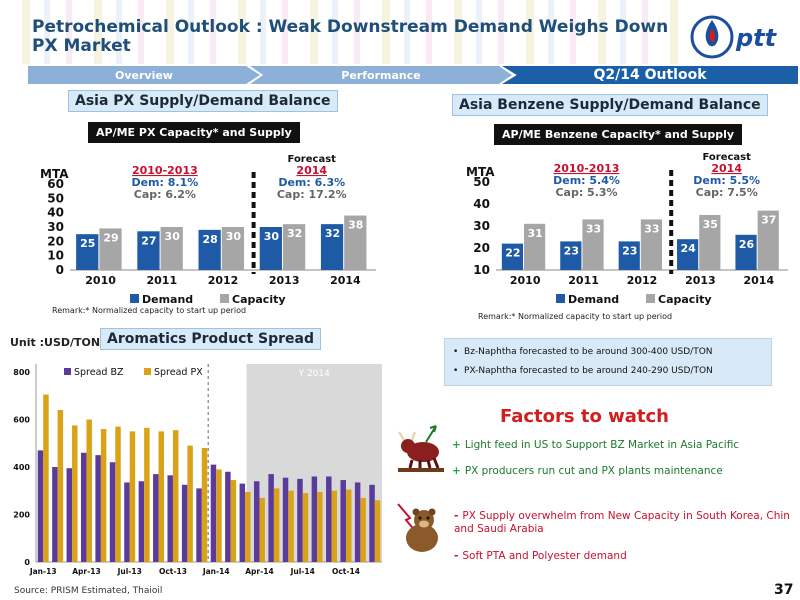  Describe the element at coordinates (726, 180) in the screenshot. I see `annotation-demand-growth: Dem: 5.5%` at that location.